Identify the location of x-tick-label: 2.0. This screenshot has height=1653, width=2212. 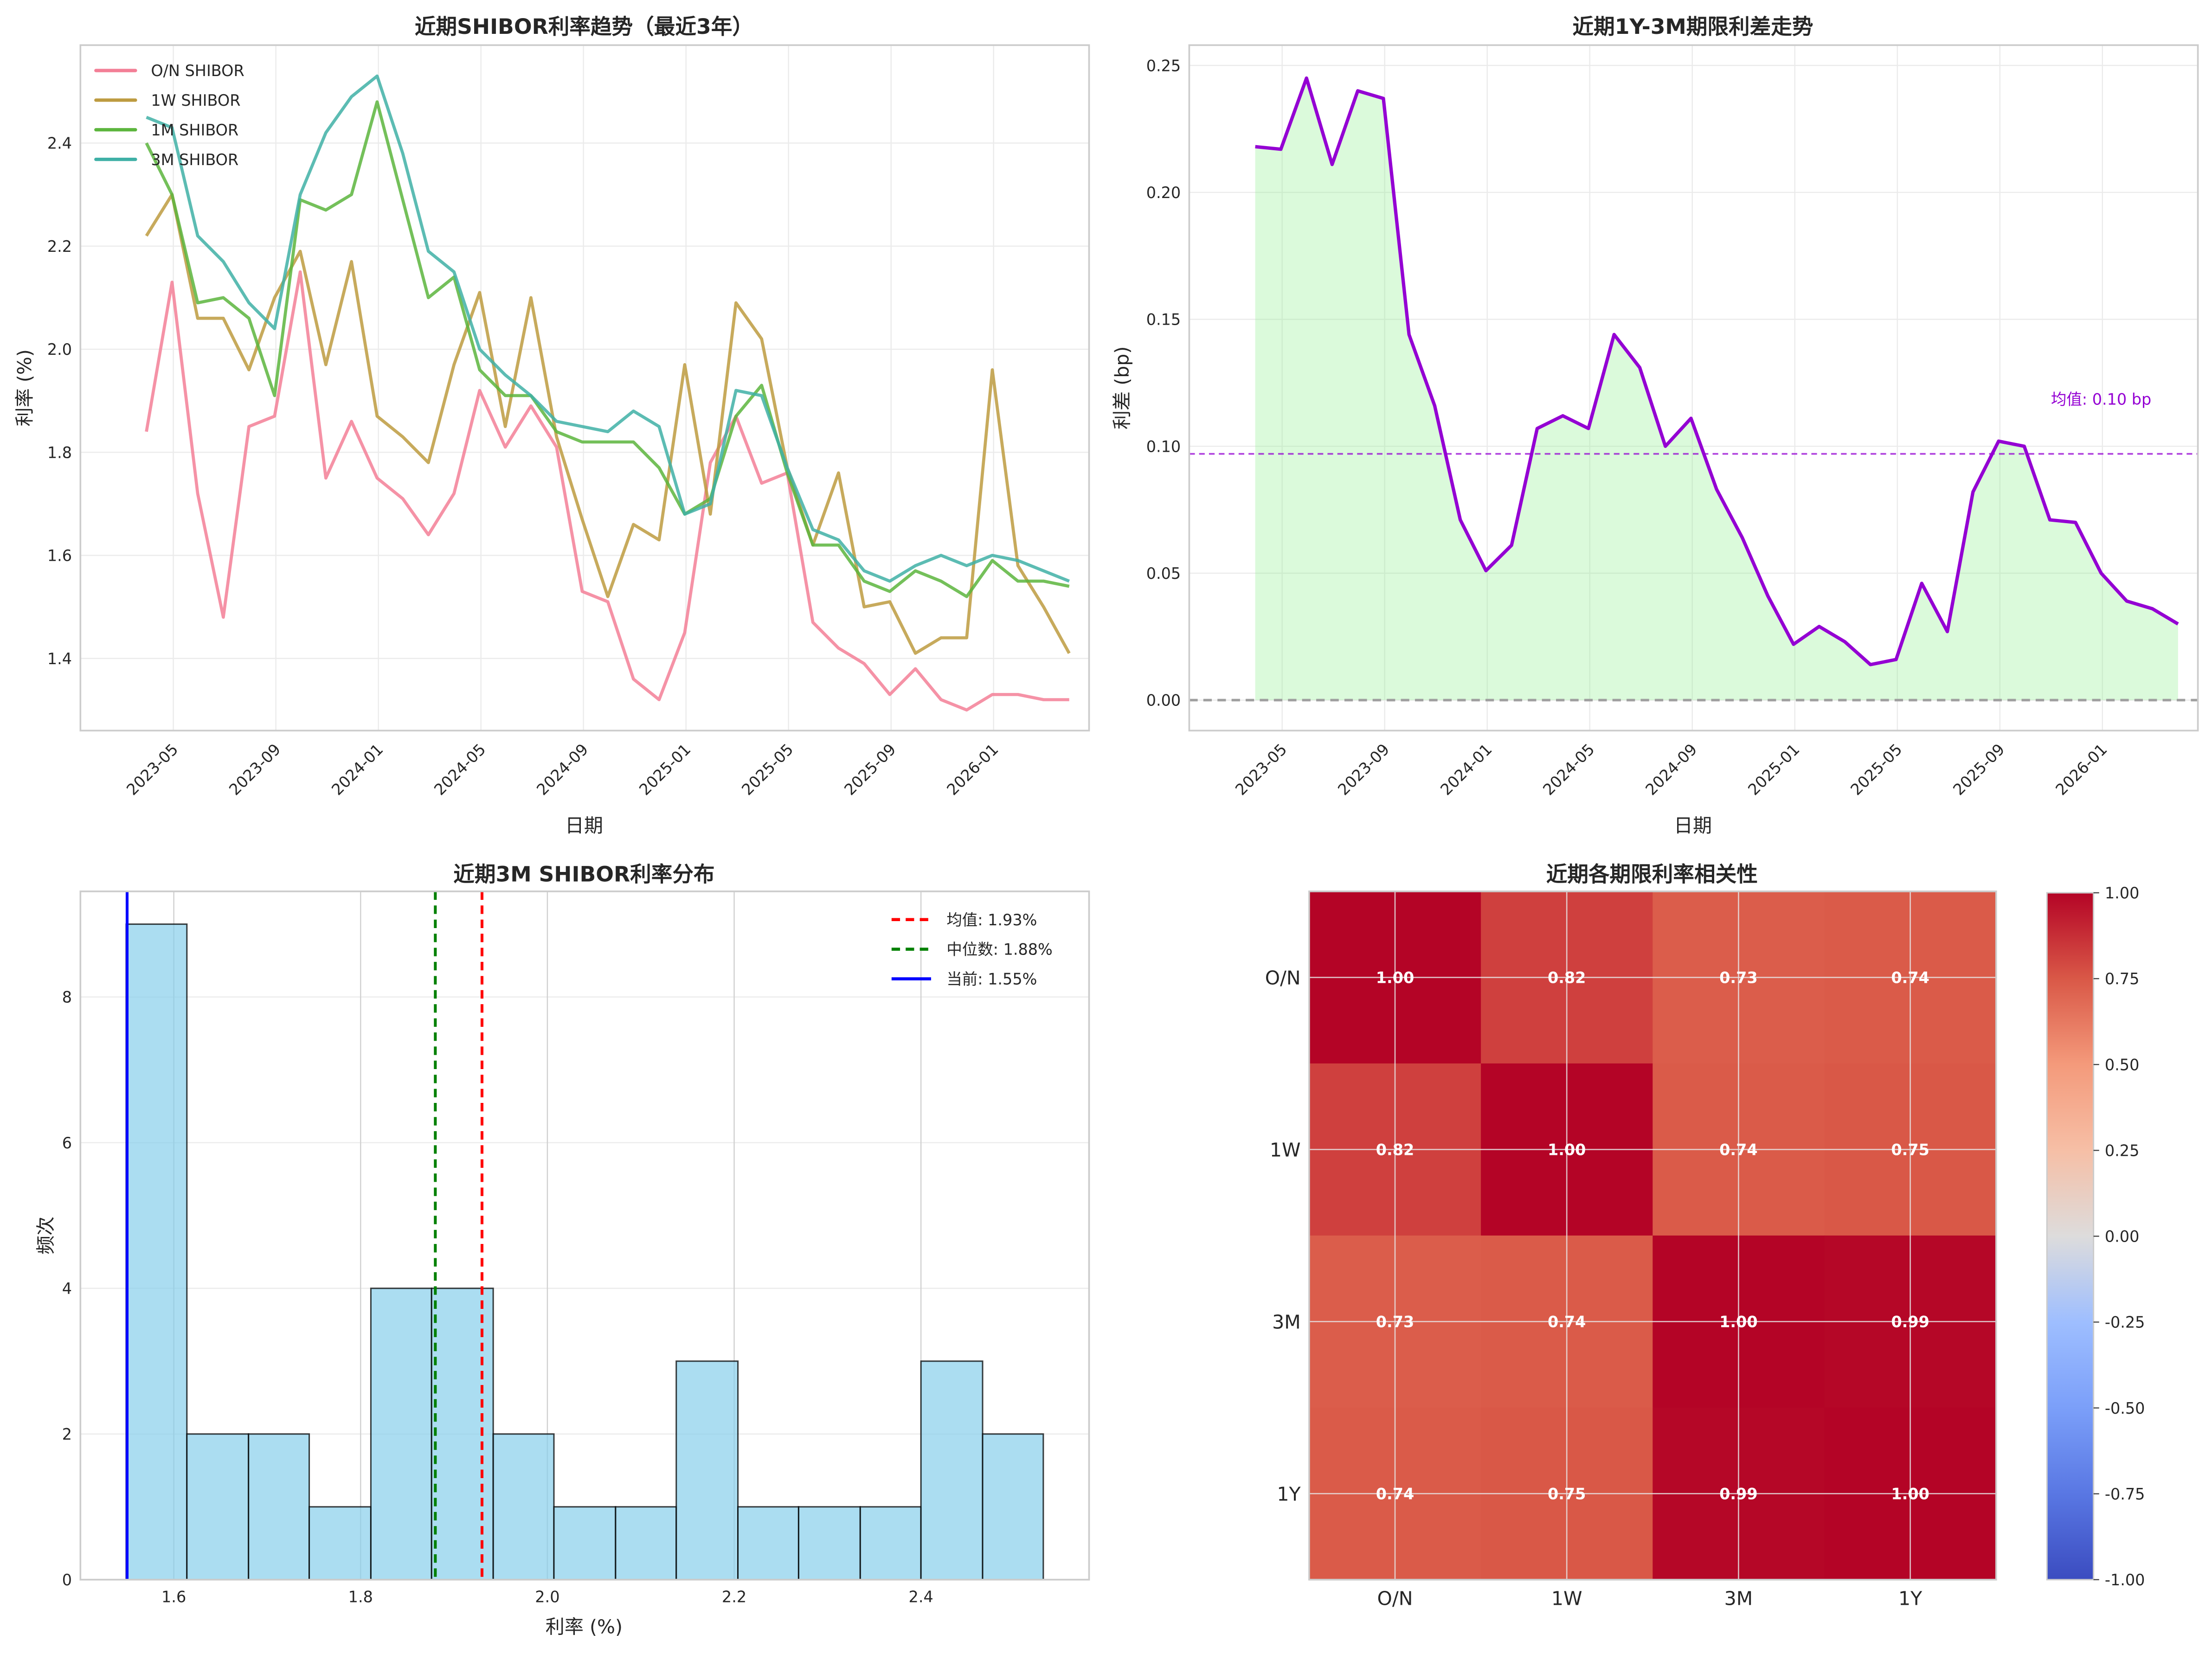
(547, 1597).